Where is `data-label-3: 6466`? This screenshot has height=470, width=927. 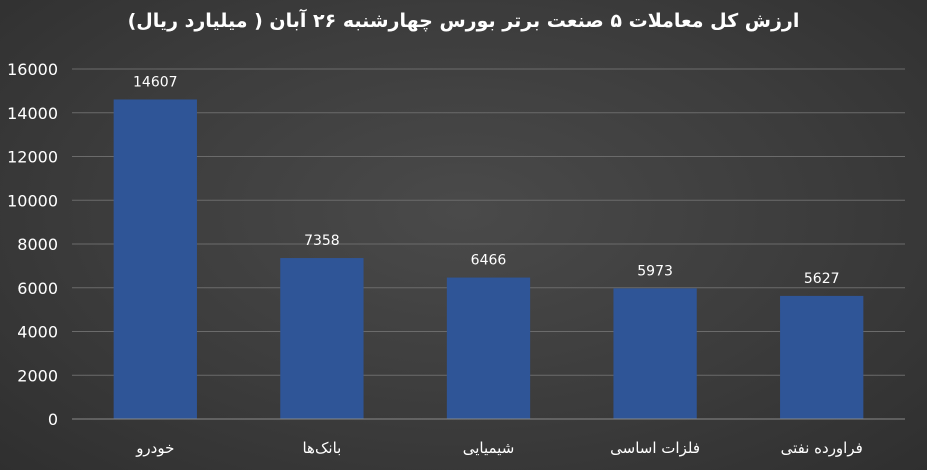 data-label-3: 6466 is located at coordinates (489, 261).